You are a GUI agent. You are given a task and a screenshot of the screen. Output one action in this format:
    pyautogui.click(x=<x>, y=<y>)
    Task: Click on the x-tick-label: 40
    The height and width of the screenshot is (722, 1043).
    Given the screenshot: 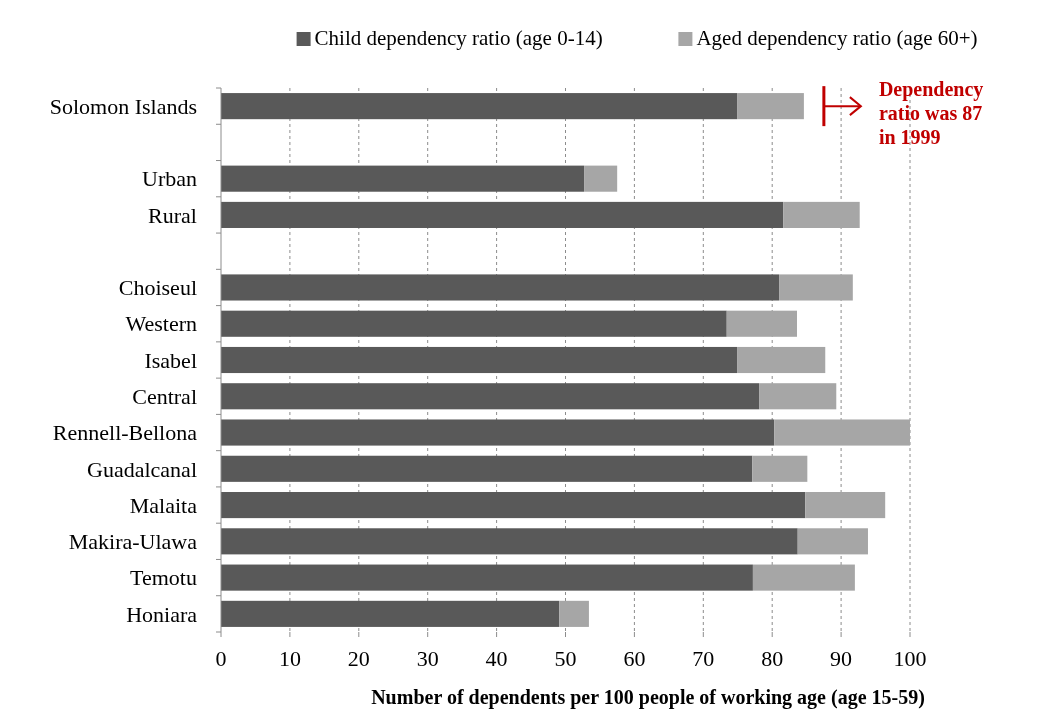 What is the action you would take?
    pyautogui.click(x=496, y=658)
    